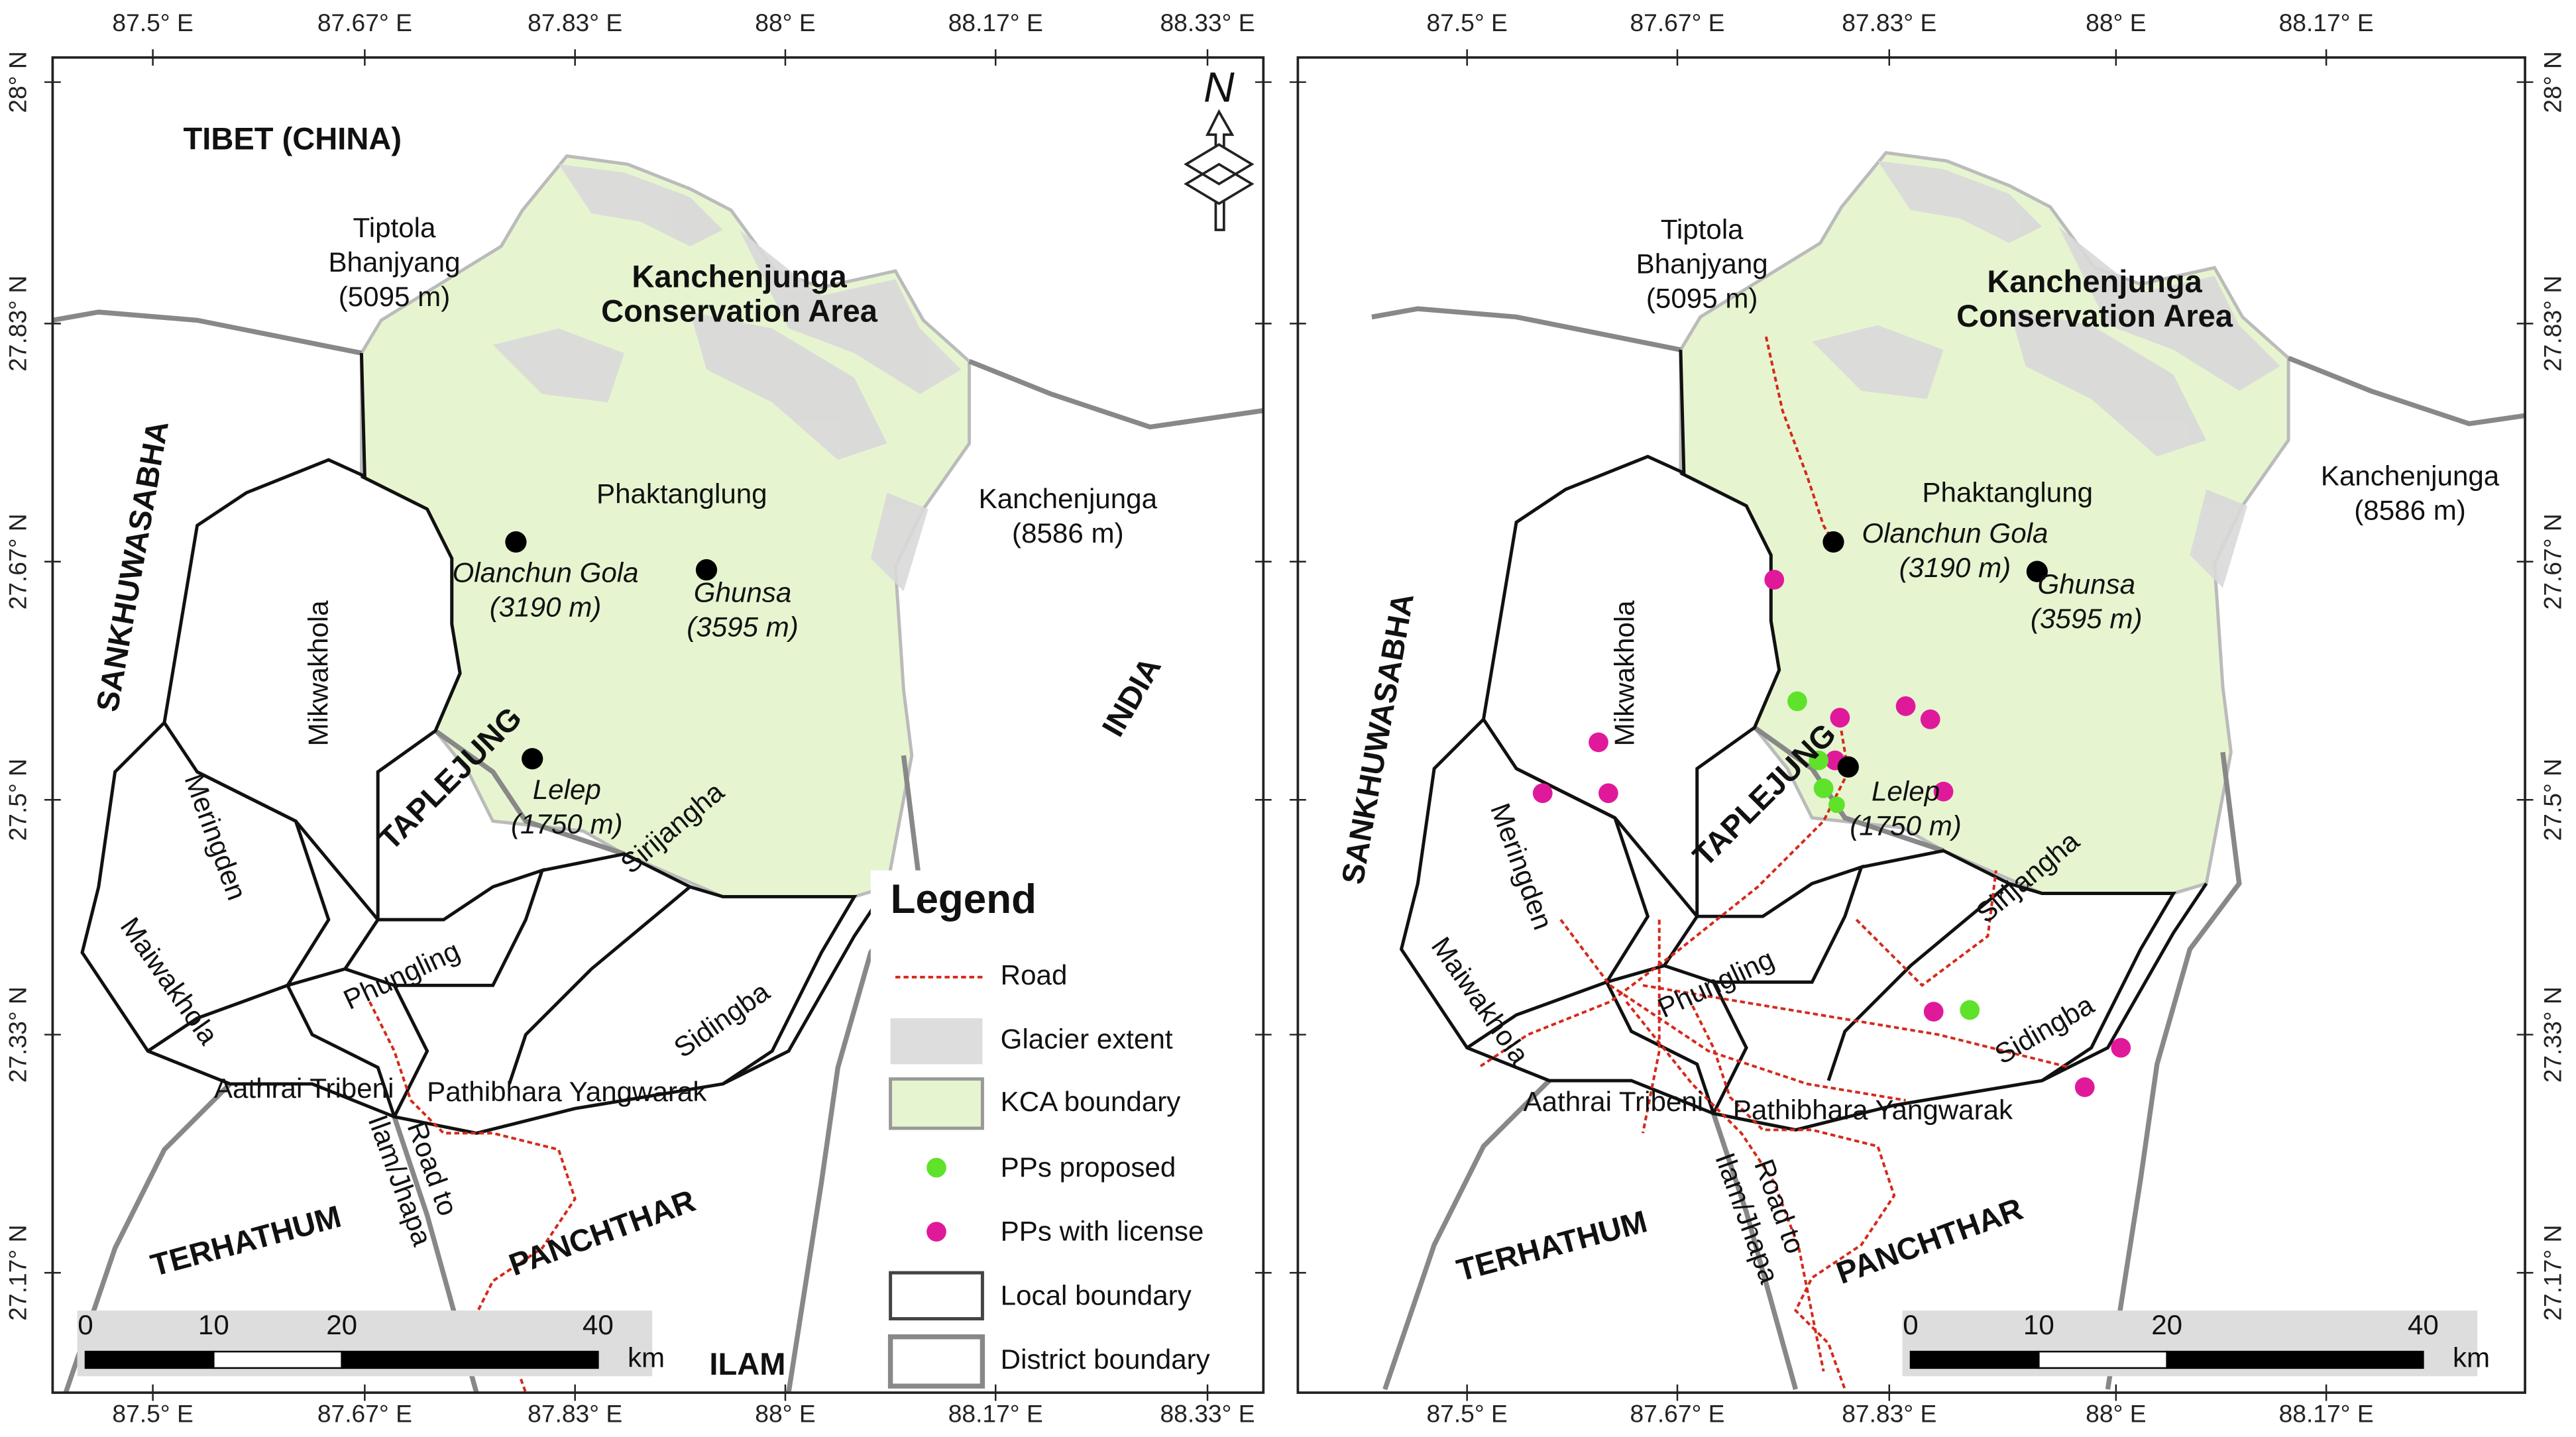 The height and width of the screenshot is (1437, 2576). What do you see at coordinates (1207, 1414) in the screenshot?
I see `lon-label: 88.33° E` at bounding box center [1207, 1414].